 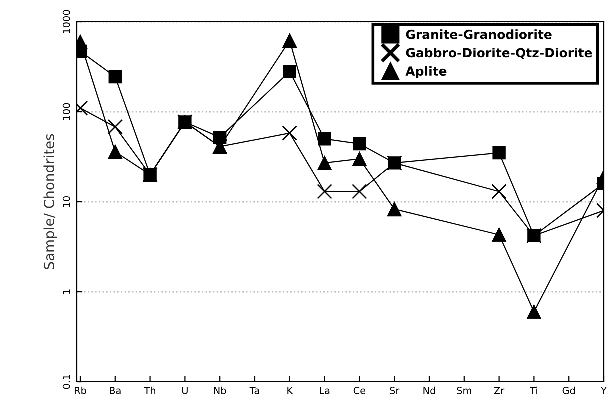 I want to click on x-tick-label: K, so click(x=291, y=390).